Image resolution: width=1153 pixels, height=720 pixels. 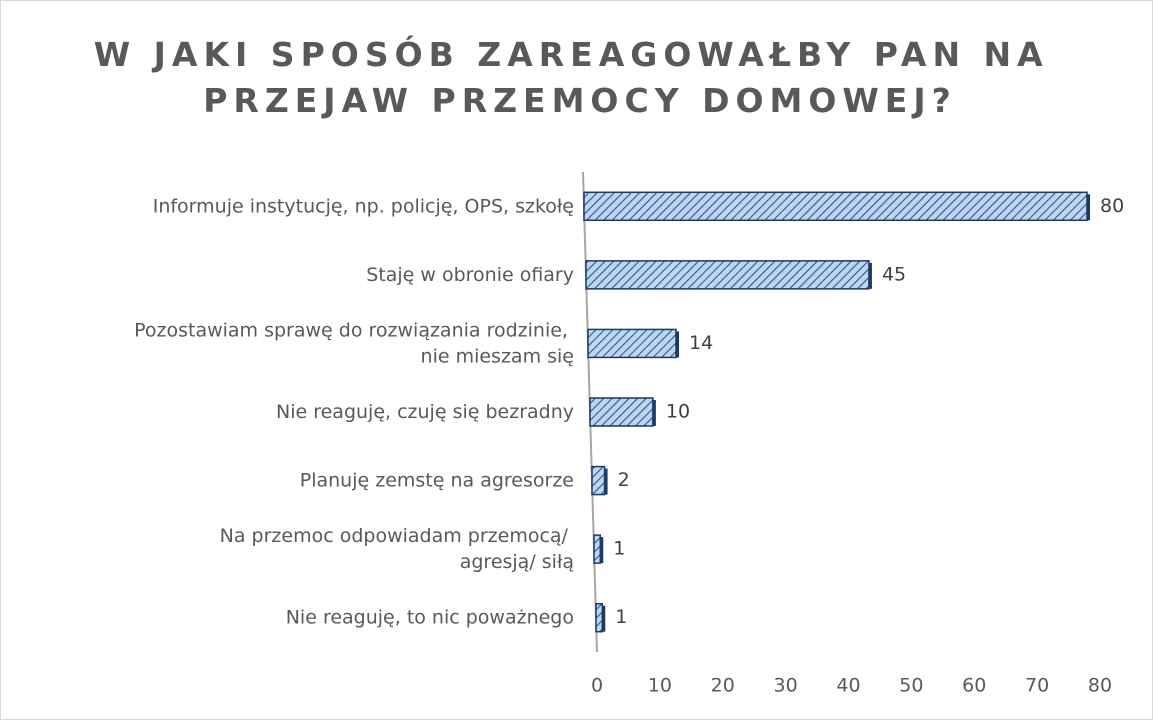 I want to click on value-label: 80, so click(x=1112, y=206).